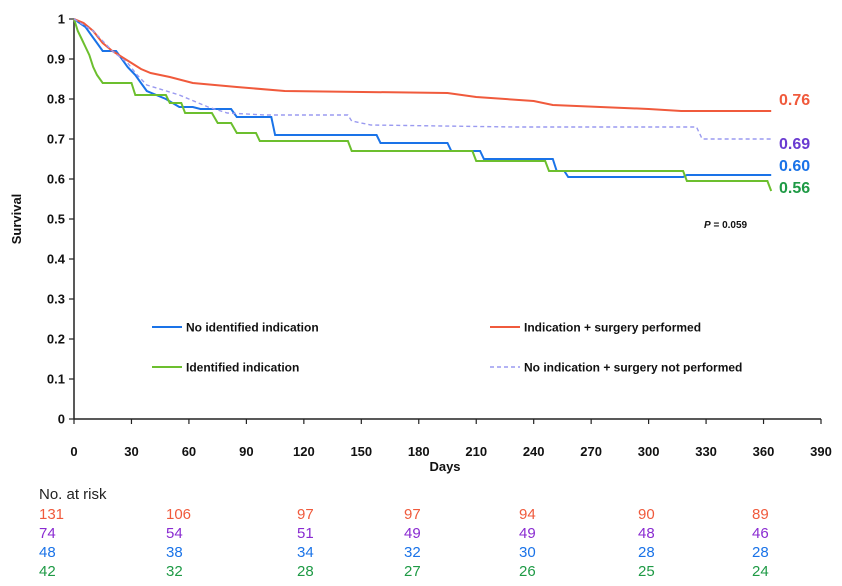 The width and height of the screenshot is (842, 586). I want to click on risk-cell: 34, so click(305, 552).